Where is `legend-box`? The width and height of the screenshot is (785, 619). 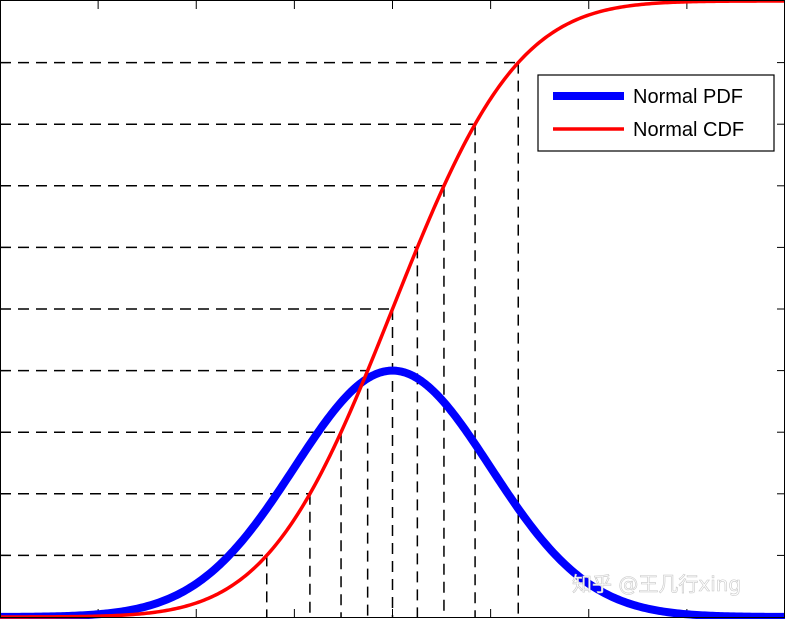 legend-box is located at coordinates (656, 113).